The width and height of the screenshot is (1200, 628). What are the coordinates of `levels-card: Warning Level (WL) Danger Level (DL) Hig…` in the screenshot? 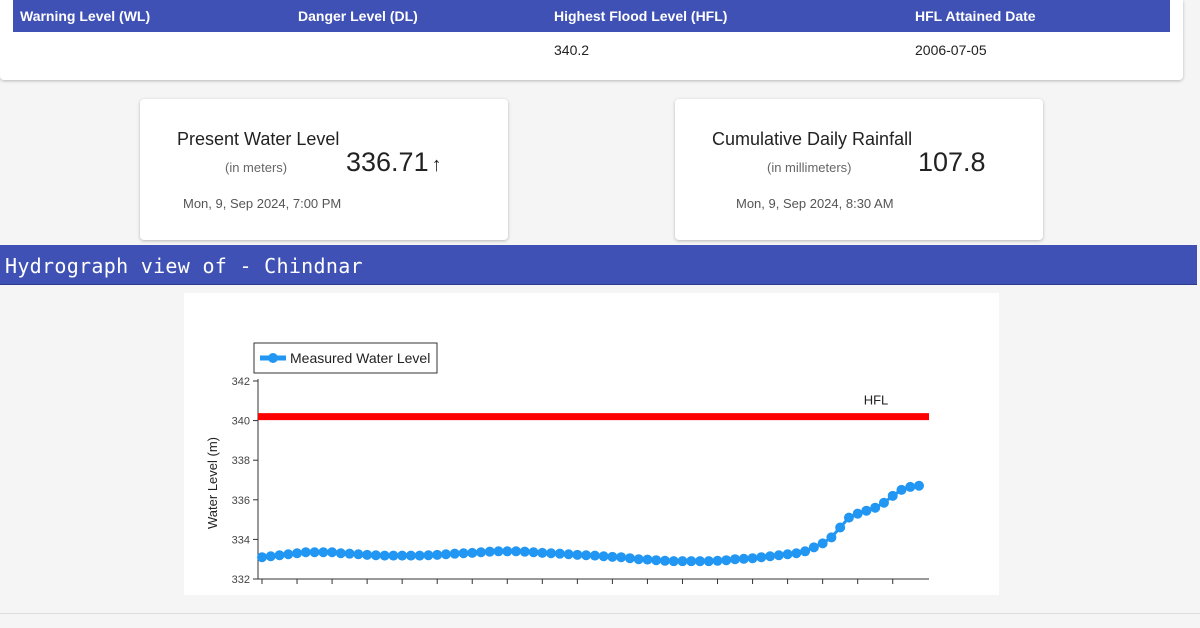 It's located at (591, 40).